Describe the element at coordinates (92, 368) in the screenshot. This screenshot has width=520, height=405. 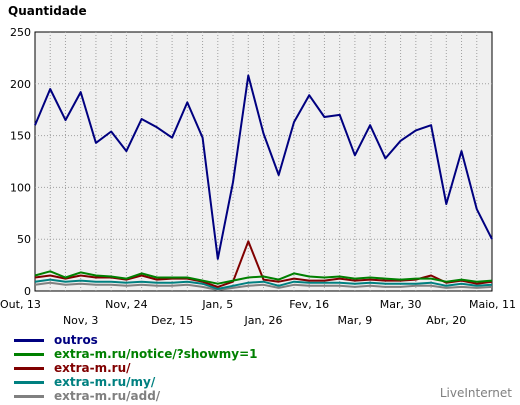
I see `legend-label: extra-m.ru/` at that location.